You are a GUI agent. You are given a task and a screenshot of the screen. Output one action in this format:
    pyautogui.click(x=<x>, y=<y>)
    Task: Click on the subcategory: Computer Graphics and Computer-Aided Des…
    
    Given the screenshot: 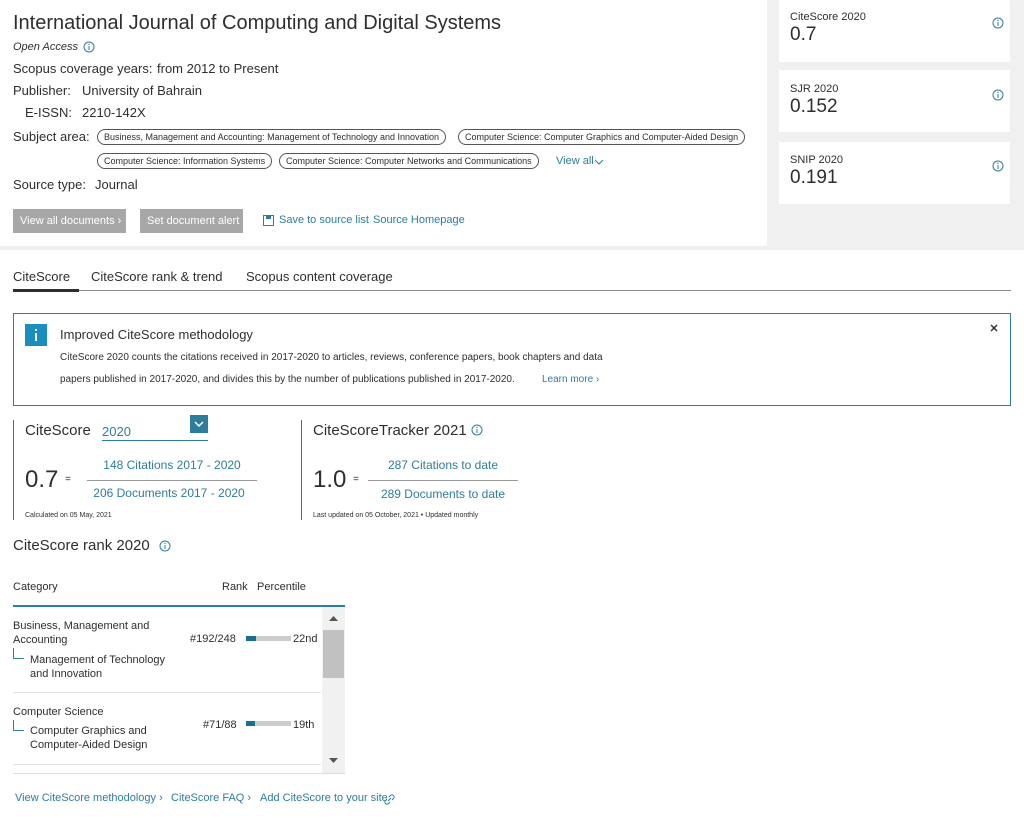 What is the action you would take?
    pyautogui.click(x=89, y=738)
    